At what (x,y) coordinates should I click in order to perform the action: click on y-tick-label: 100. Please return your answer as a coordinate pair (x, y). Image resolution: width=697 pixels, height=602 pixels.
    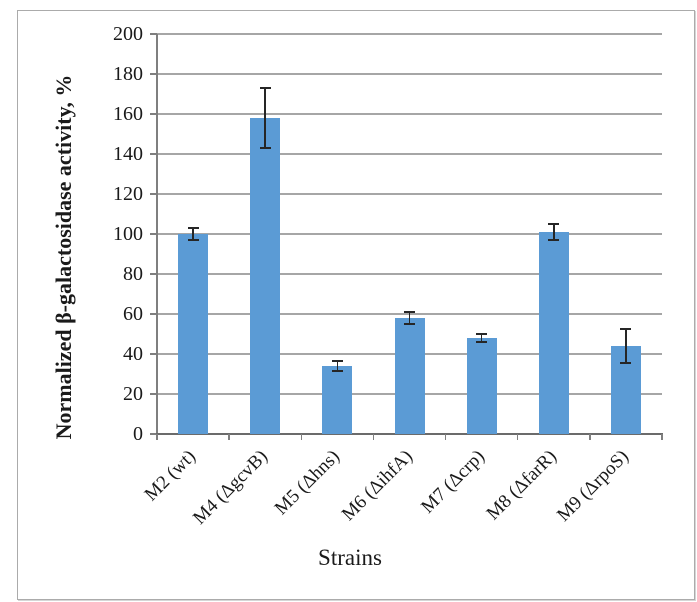
    Looking at the image, I should click on (128, 234).